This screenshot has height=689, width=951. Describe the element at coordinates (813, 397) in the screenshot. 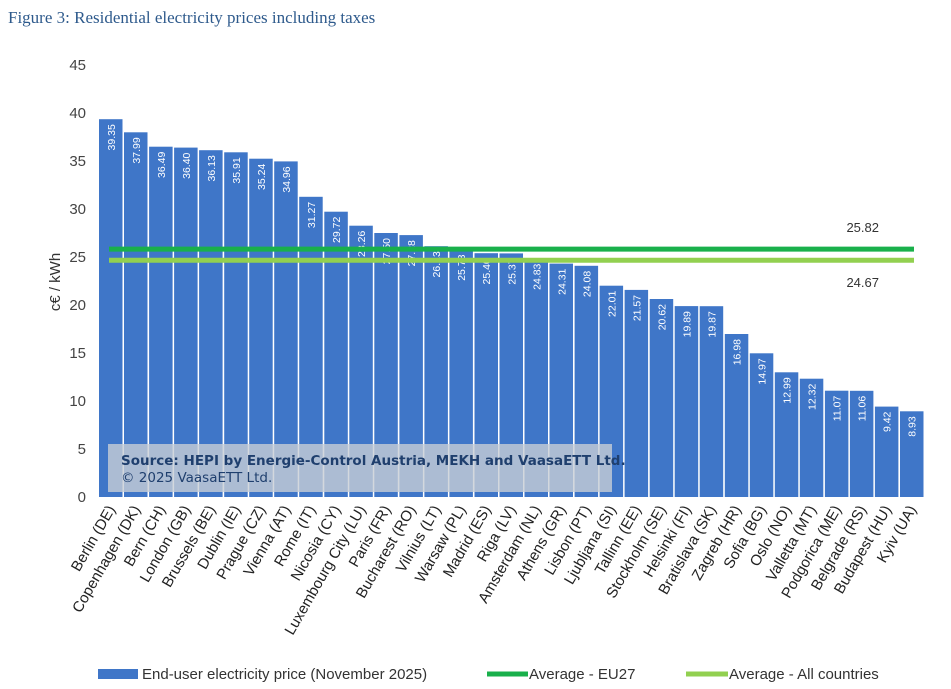

I see `data-label: 12.32` at that location.